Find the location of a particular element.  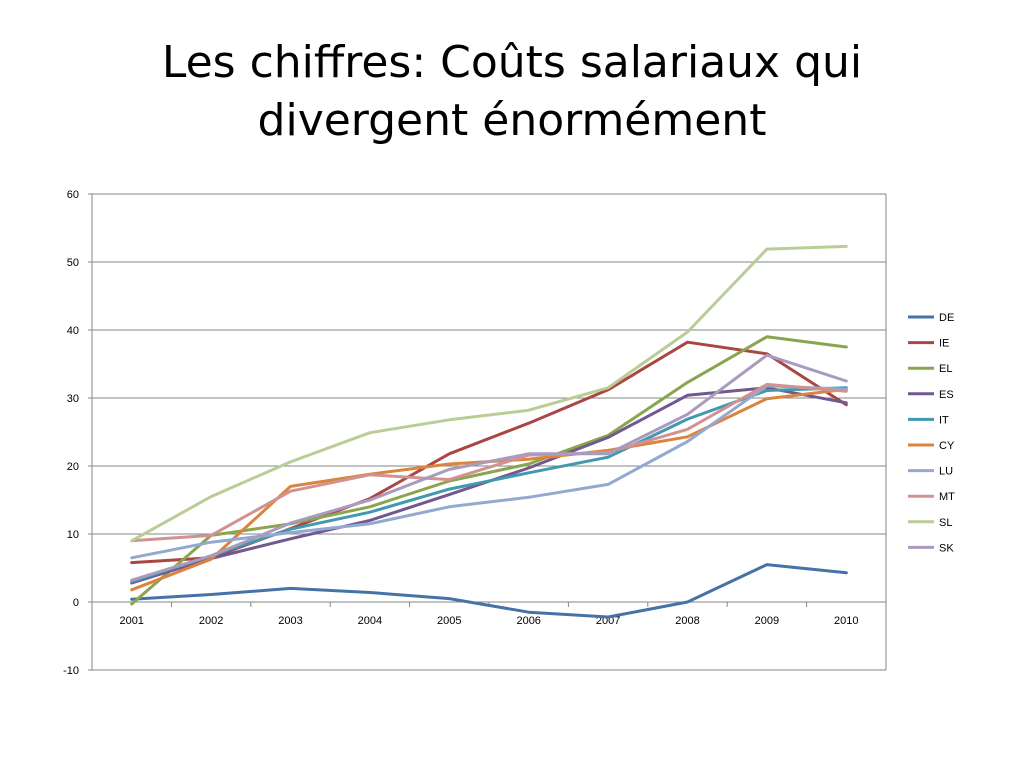

legend: DE IE EL ES IT CY LU MT SL SK is located at coordinates (931, 433).